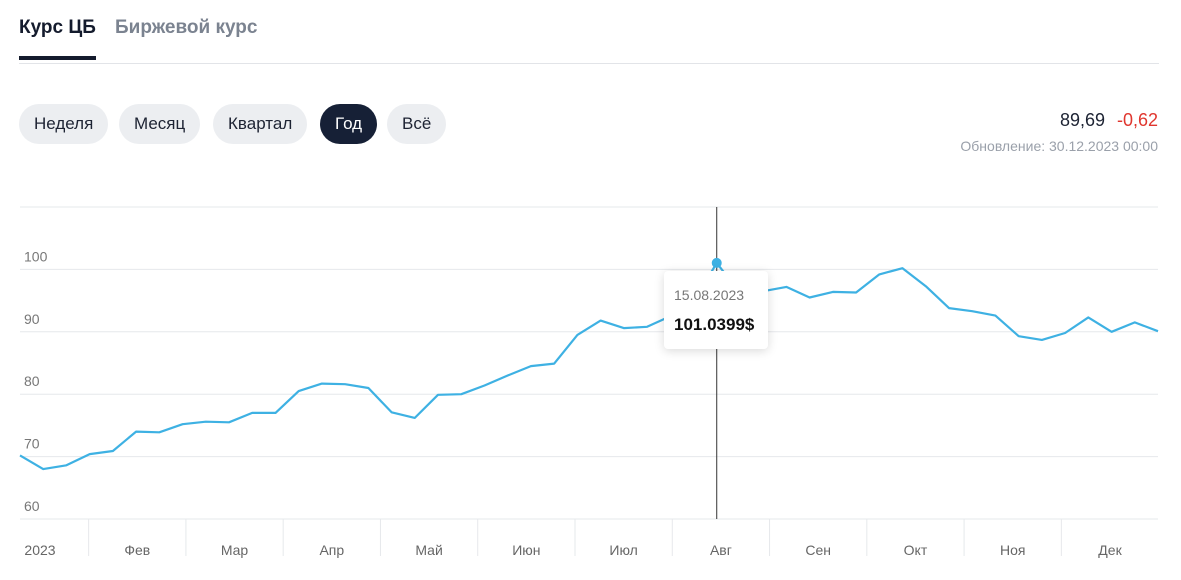 This screenshot has width=1181, height=580. I want to click on period-button: Квартал, so click(260, 124).